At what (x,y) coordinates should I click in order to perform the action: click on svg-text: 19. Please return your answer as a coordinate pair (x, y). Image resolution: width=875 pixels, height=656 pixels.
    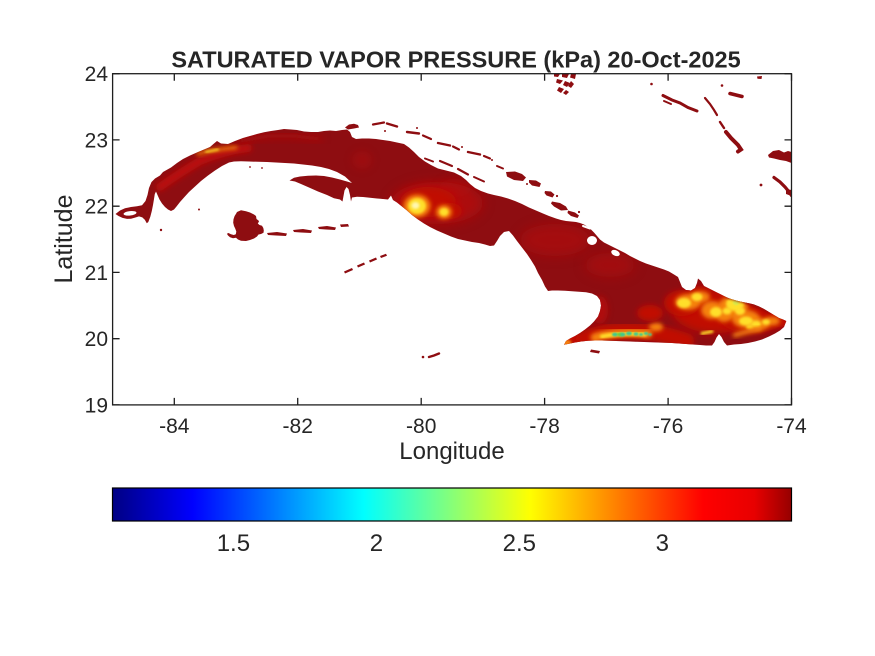
    Looking at the image, I should click on (96, 405).